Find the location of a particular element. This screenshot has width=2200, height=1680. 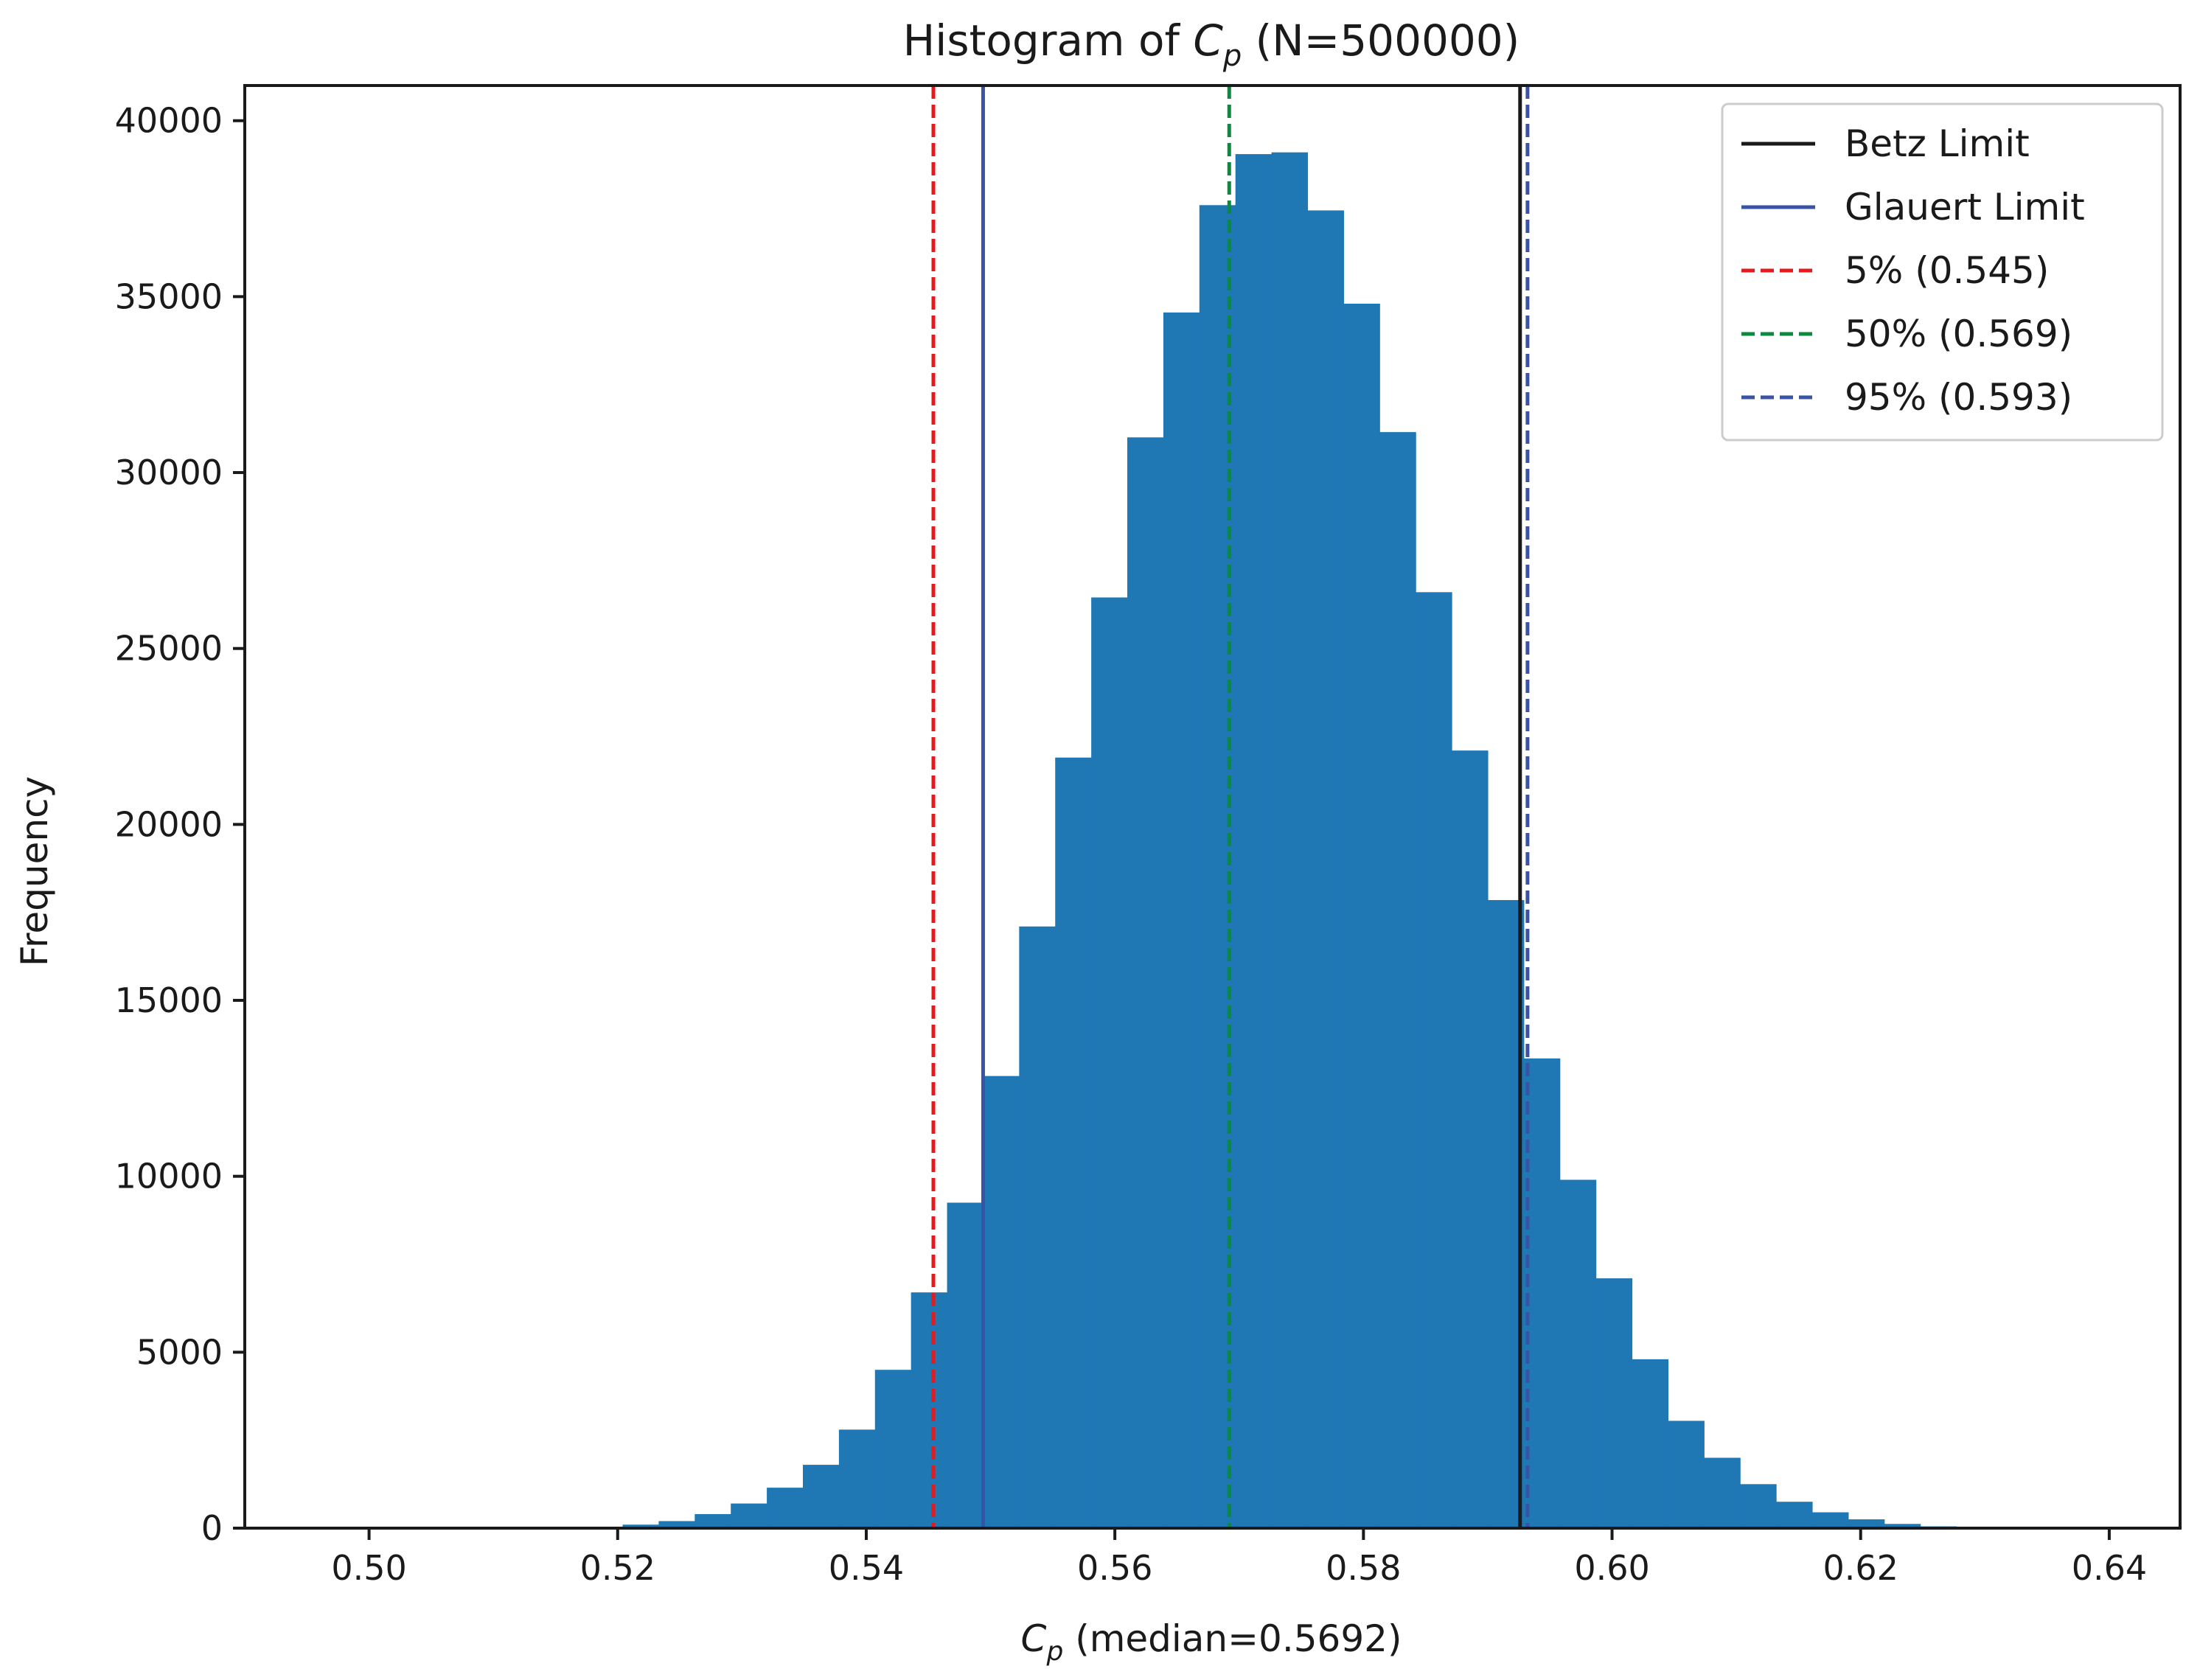

y-axis-title: Frequency is located at coordinates (35, 871).